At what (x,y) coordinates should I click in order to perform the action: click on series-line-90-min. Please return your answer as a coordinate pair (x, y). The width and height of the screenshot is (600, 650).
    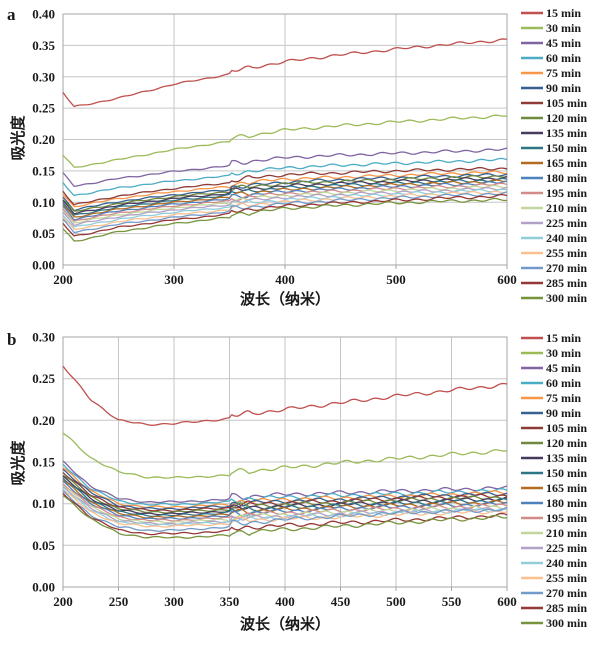
    Looking at the image, I should click on (285, 192).